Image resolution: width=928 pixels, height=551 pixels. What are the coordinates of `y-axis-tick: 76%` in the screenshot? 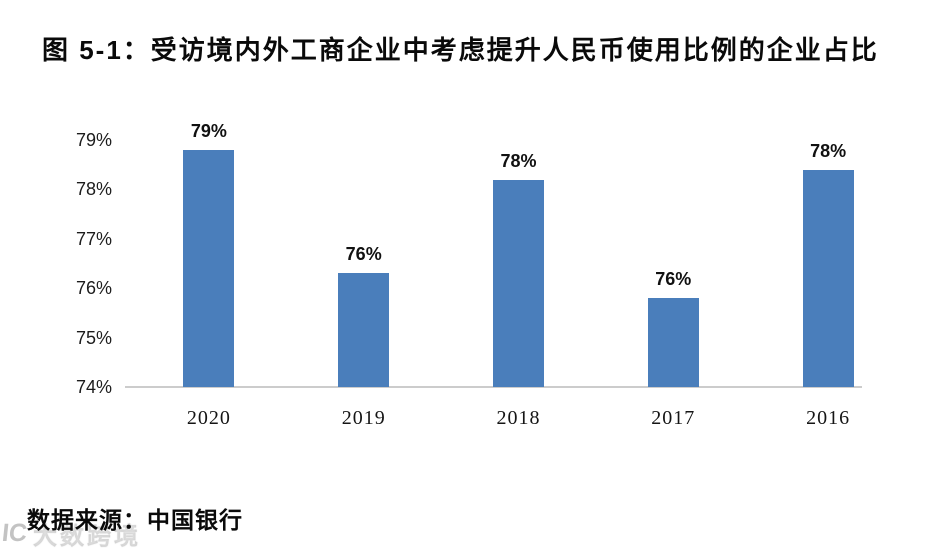 It's located at (93, 288).